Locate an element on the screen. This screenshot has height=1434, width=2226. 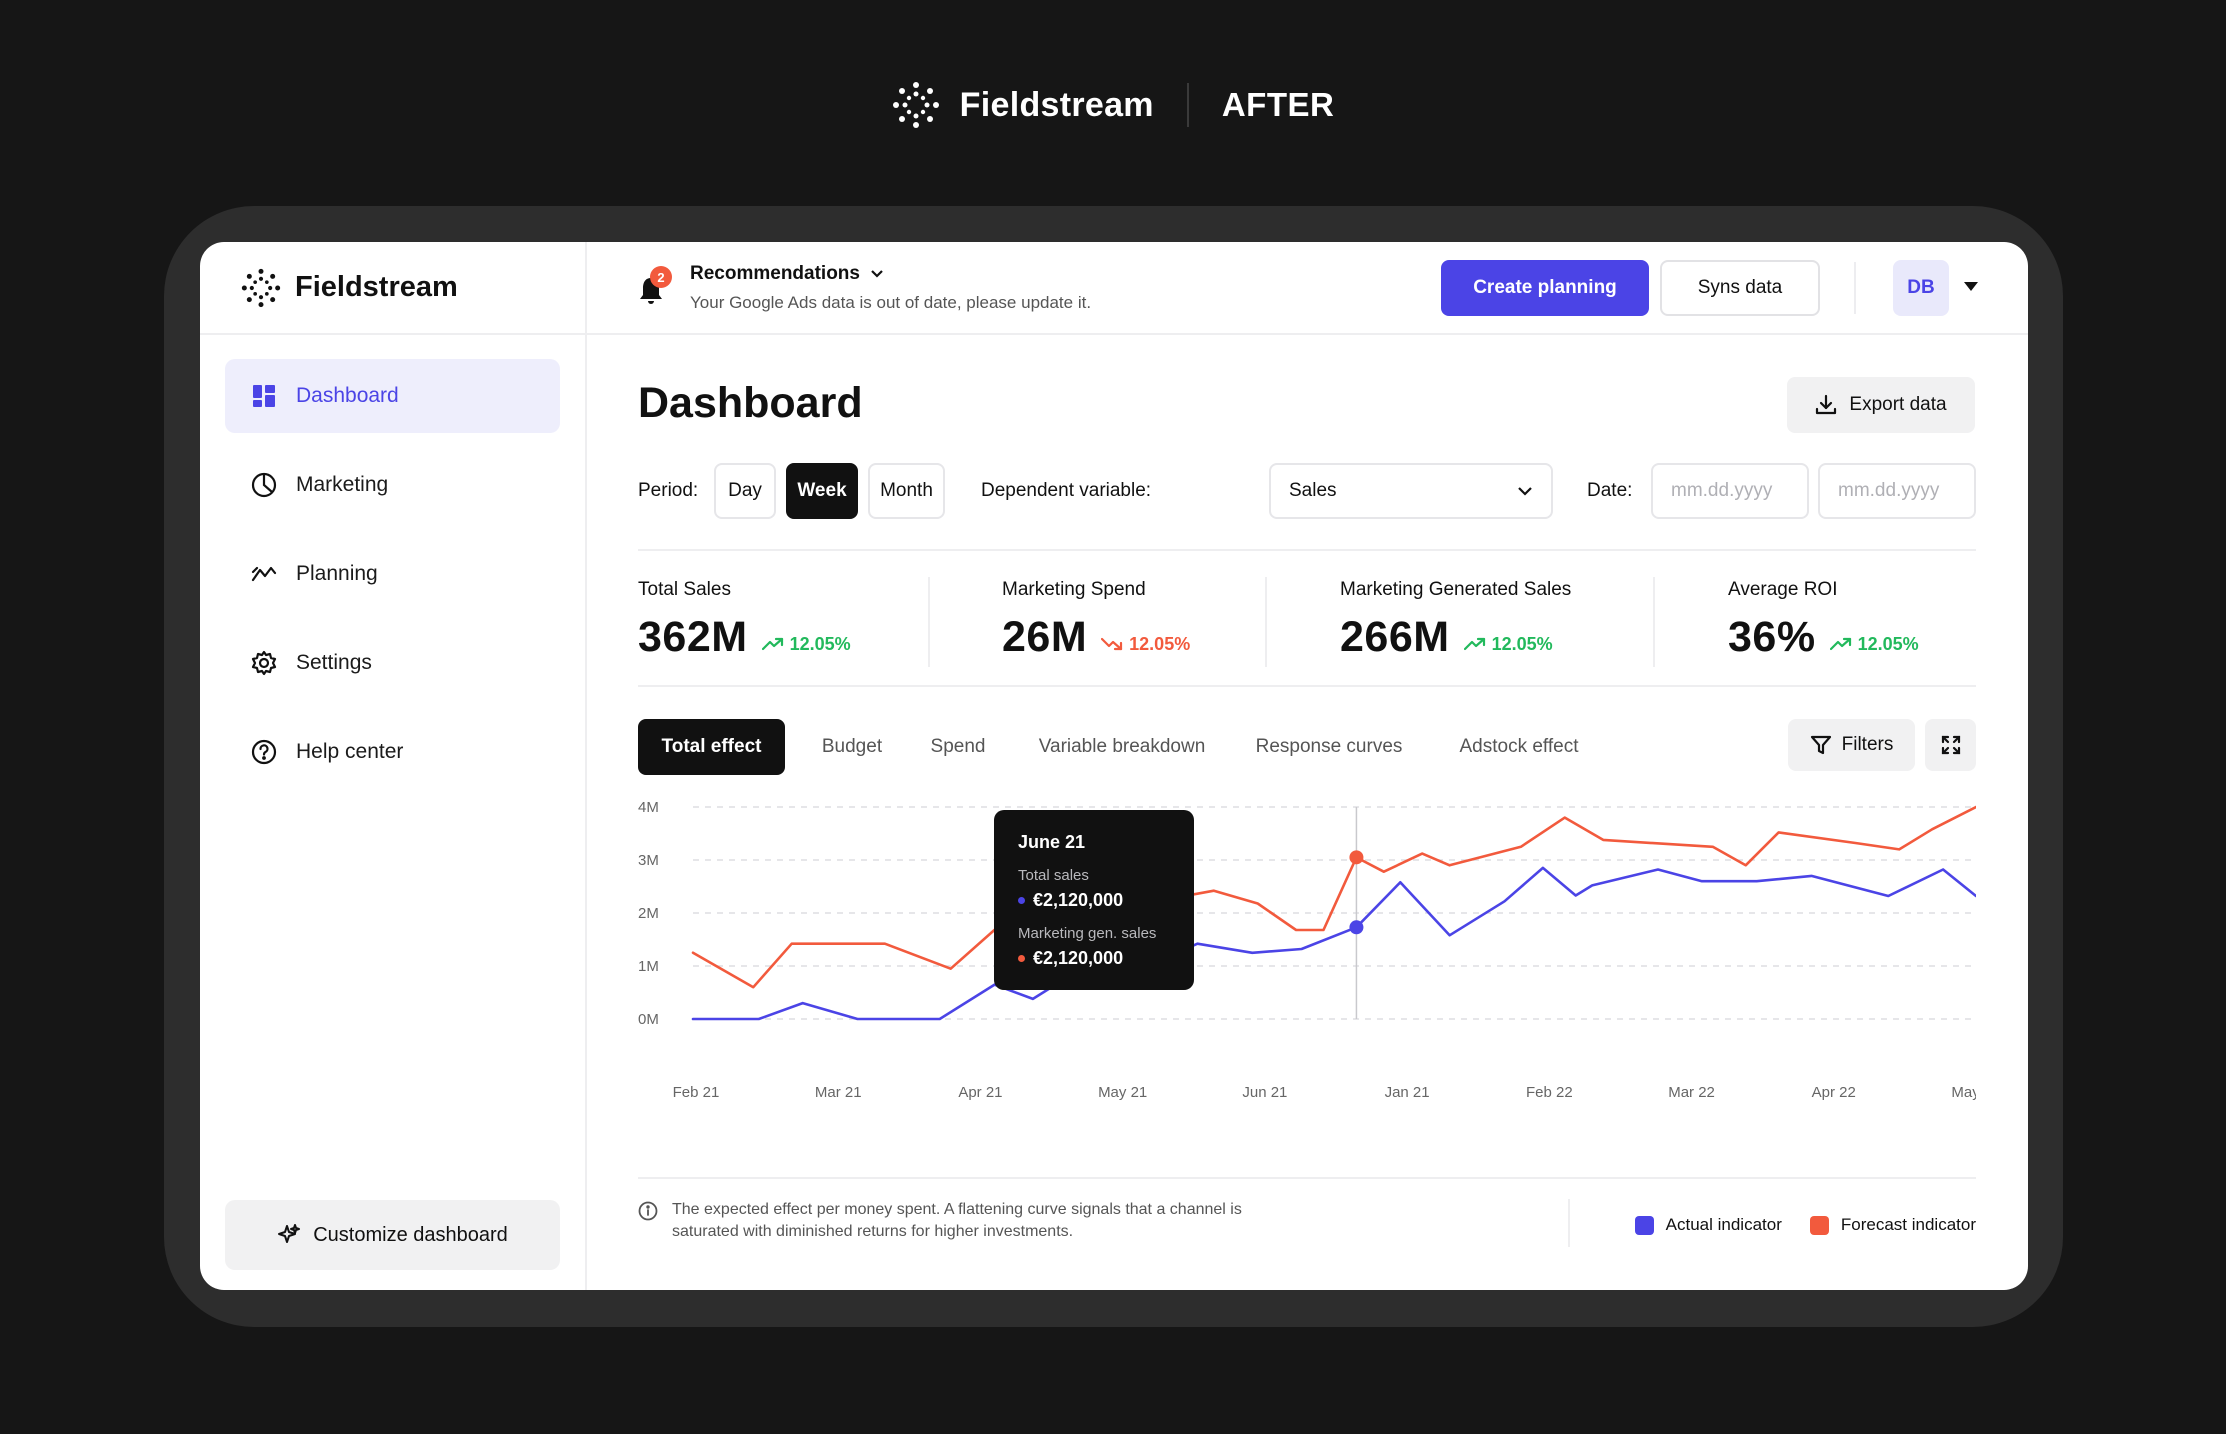
x-tick-label: Apr 21 is located at coordinates (980, 1092).